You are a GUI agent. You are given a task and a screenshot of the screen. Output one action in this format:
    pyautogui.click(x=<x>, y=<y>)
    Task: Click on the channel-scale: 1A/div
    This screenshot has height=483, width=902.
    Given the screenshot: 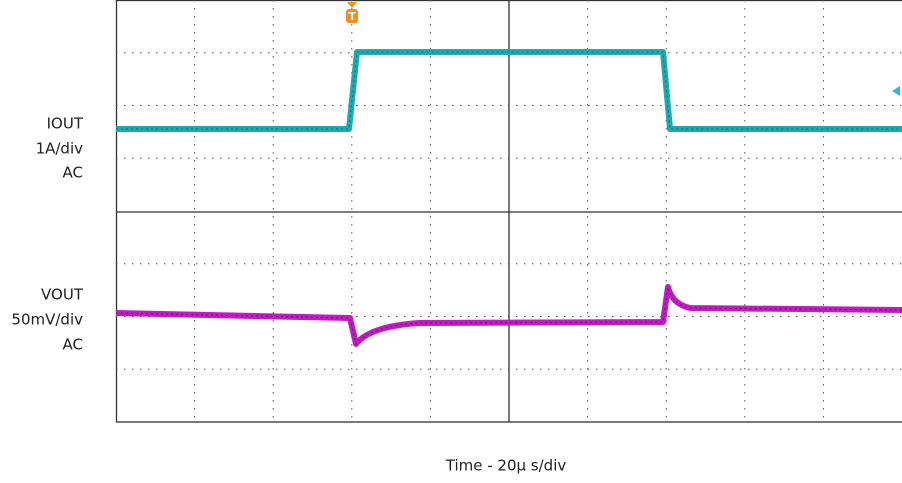 What is the action you would take?
    pyautogui.click(x=60, y=149)
    